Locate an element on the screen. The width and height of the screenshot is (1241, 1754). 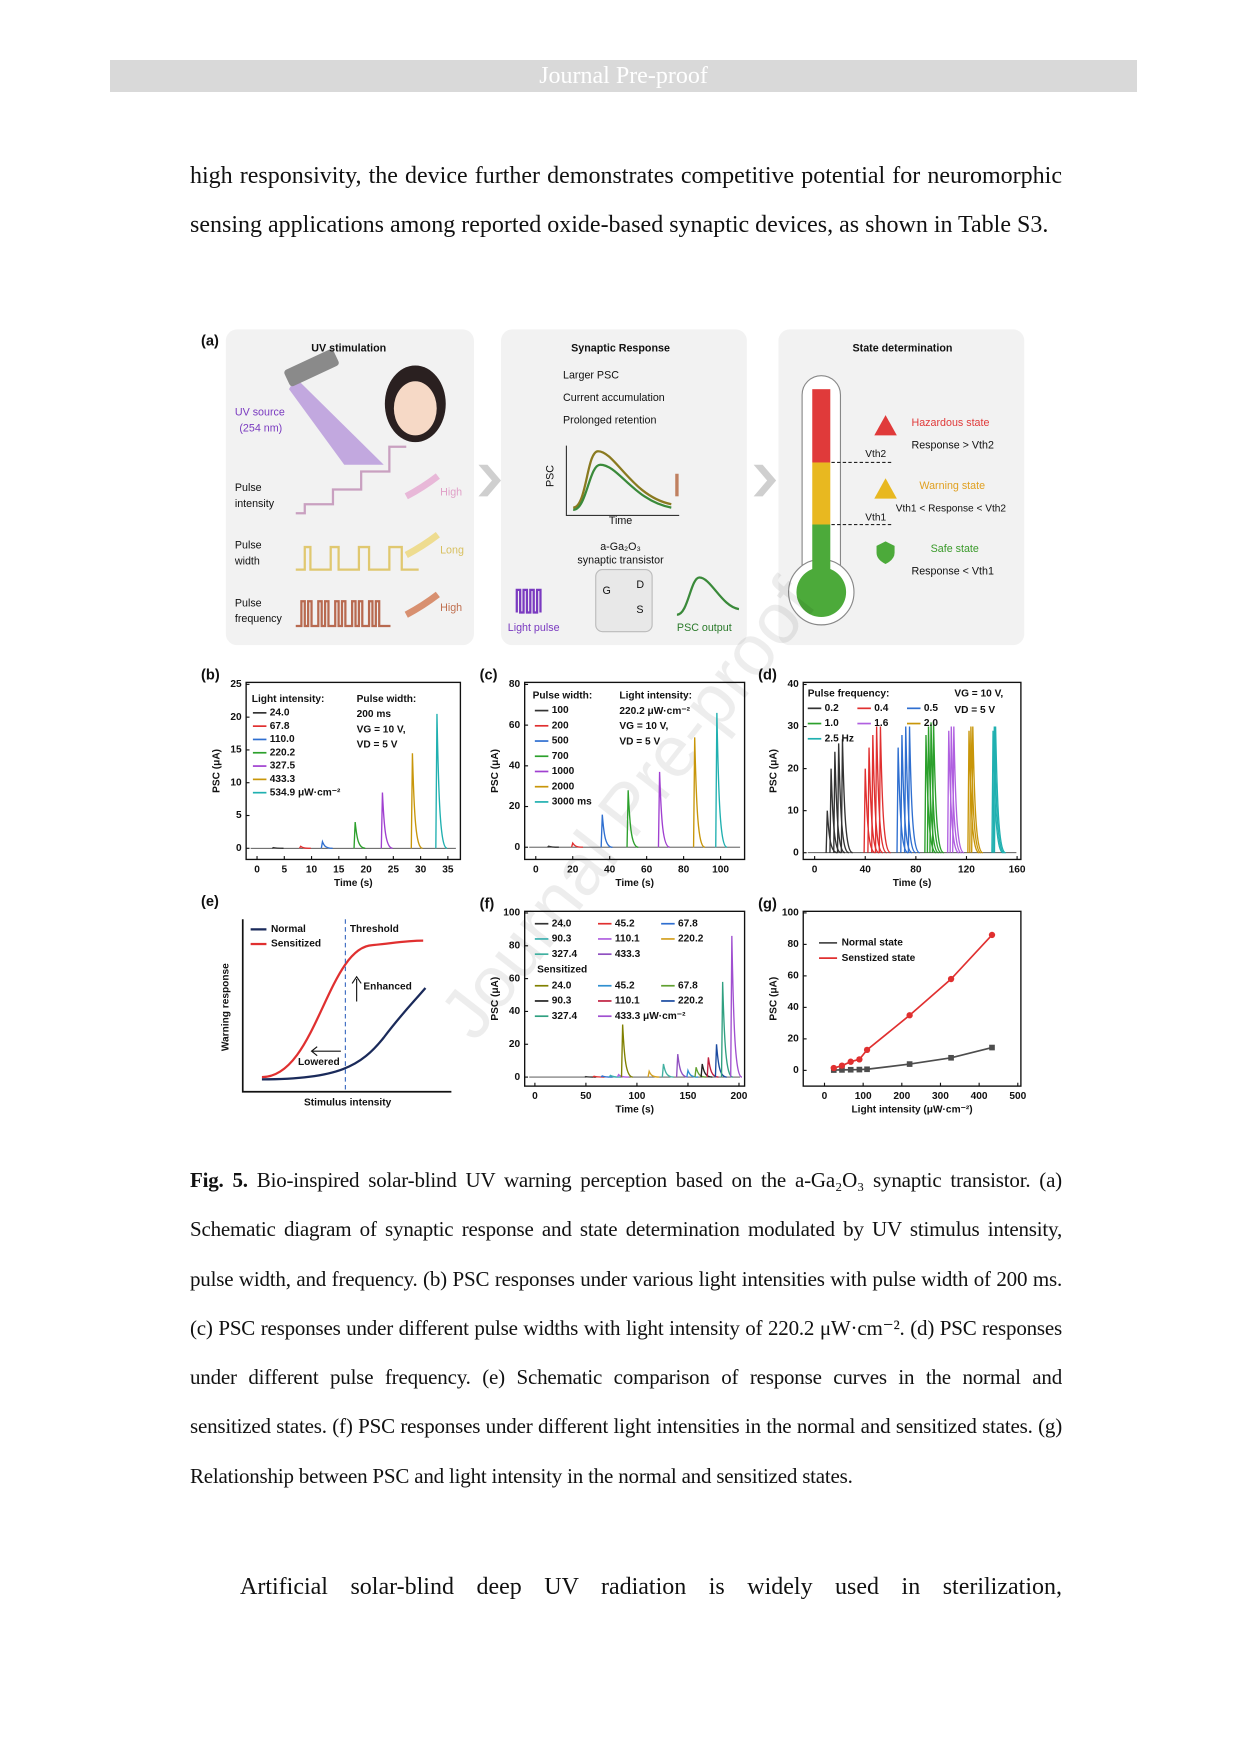
label: Warning state is located at coordinates (952, 486).